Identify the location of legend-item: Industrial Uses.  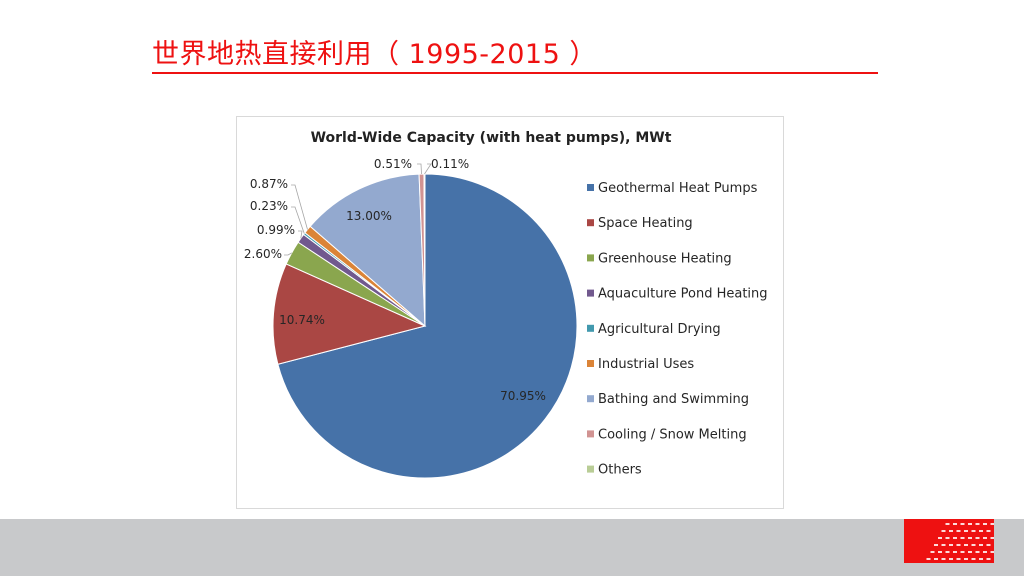
(646, 364).